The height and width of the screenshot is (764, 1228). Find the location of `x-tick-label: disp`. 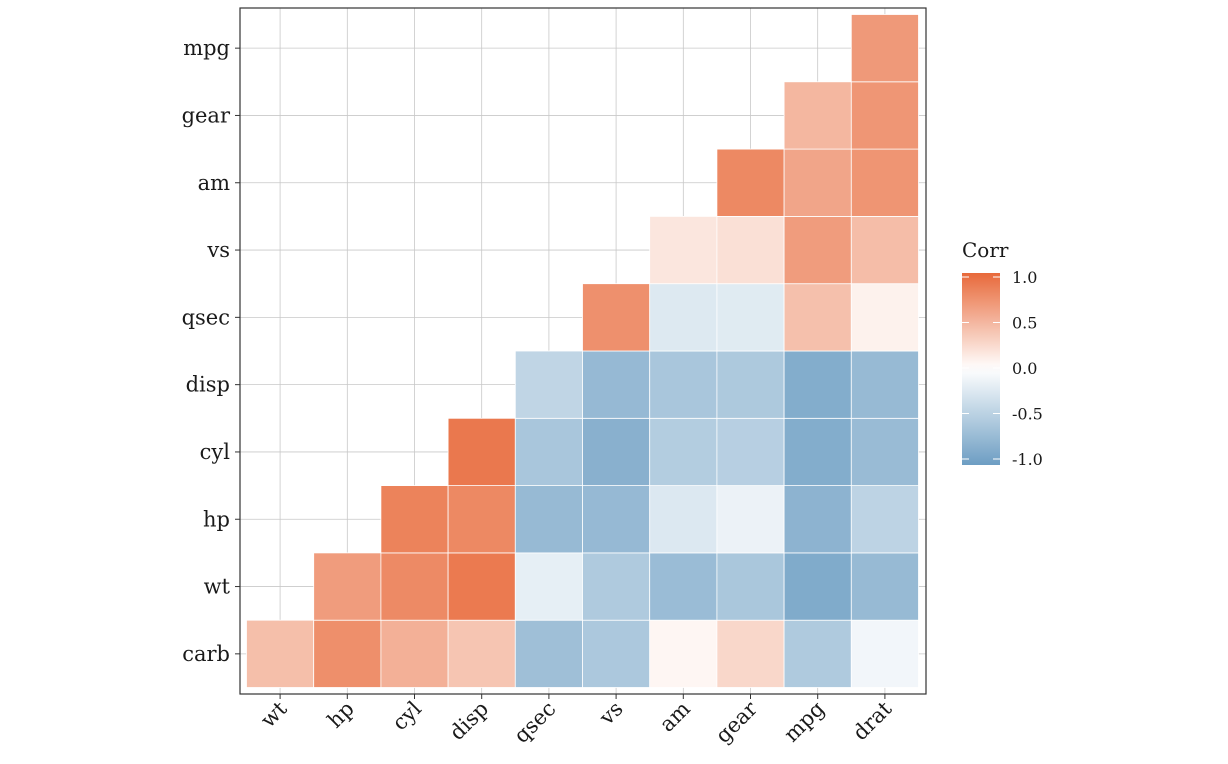

x-tick-label: disp is located at coordinates (469, 721).